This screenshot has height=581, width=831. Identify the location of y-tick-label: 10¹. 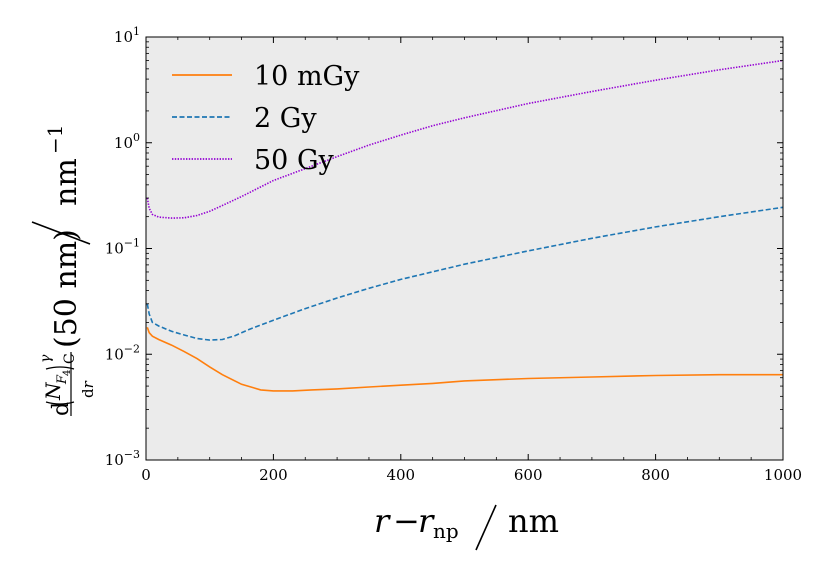
(127, 35).